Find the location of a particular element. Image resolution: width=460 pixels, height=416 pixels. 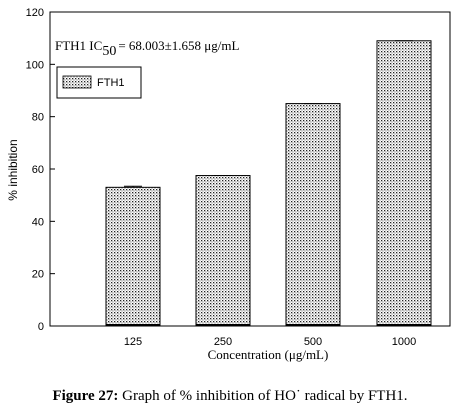

y-tick-label: 100 is located at coordinates (35, 65).